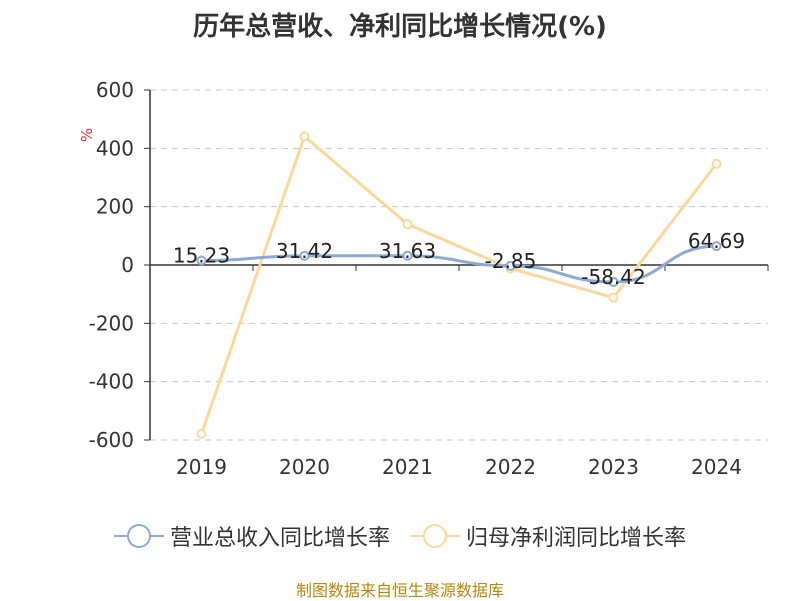 The width and height of the screenshot is (800, 601). Describe the element at coordinates (716, 467) in the screenshot. I see `x-tick-label: 2024` at that location.